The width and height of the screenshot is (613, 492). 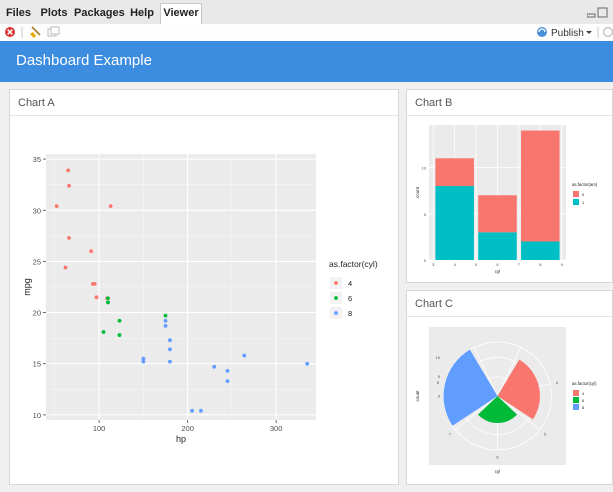 I want to click on tab-viewer: Viewer, so click(x=181, y=13).